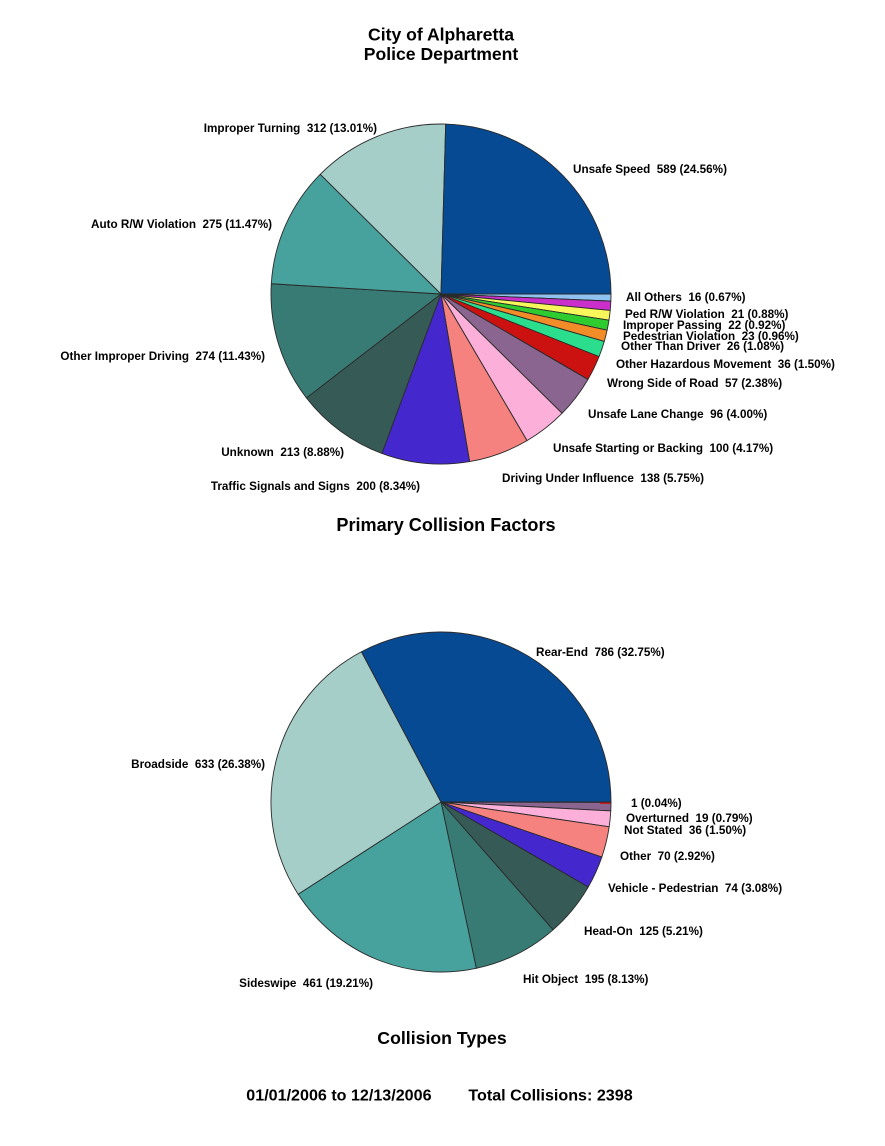 The image size is (885, 1146). Describe the element at coordinates (162, 356) in the screenshot. I see `svg-text:Other Improper Driving 274 (1: Other Improper Driving 274 (11.43%)` at that location.